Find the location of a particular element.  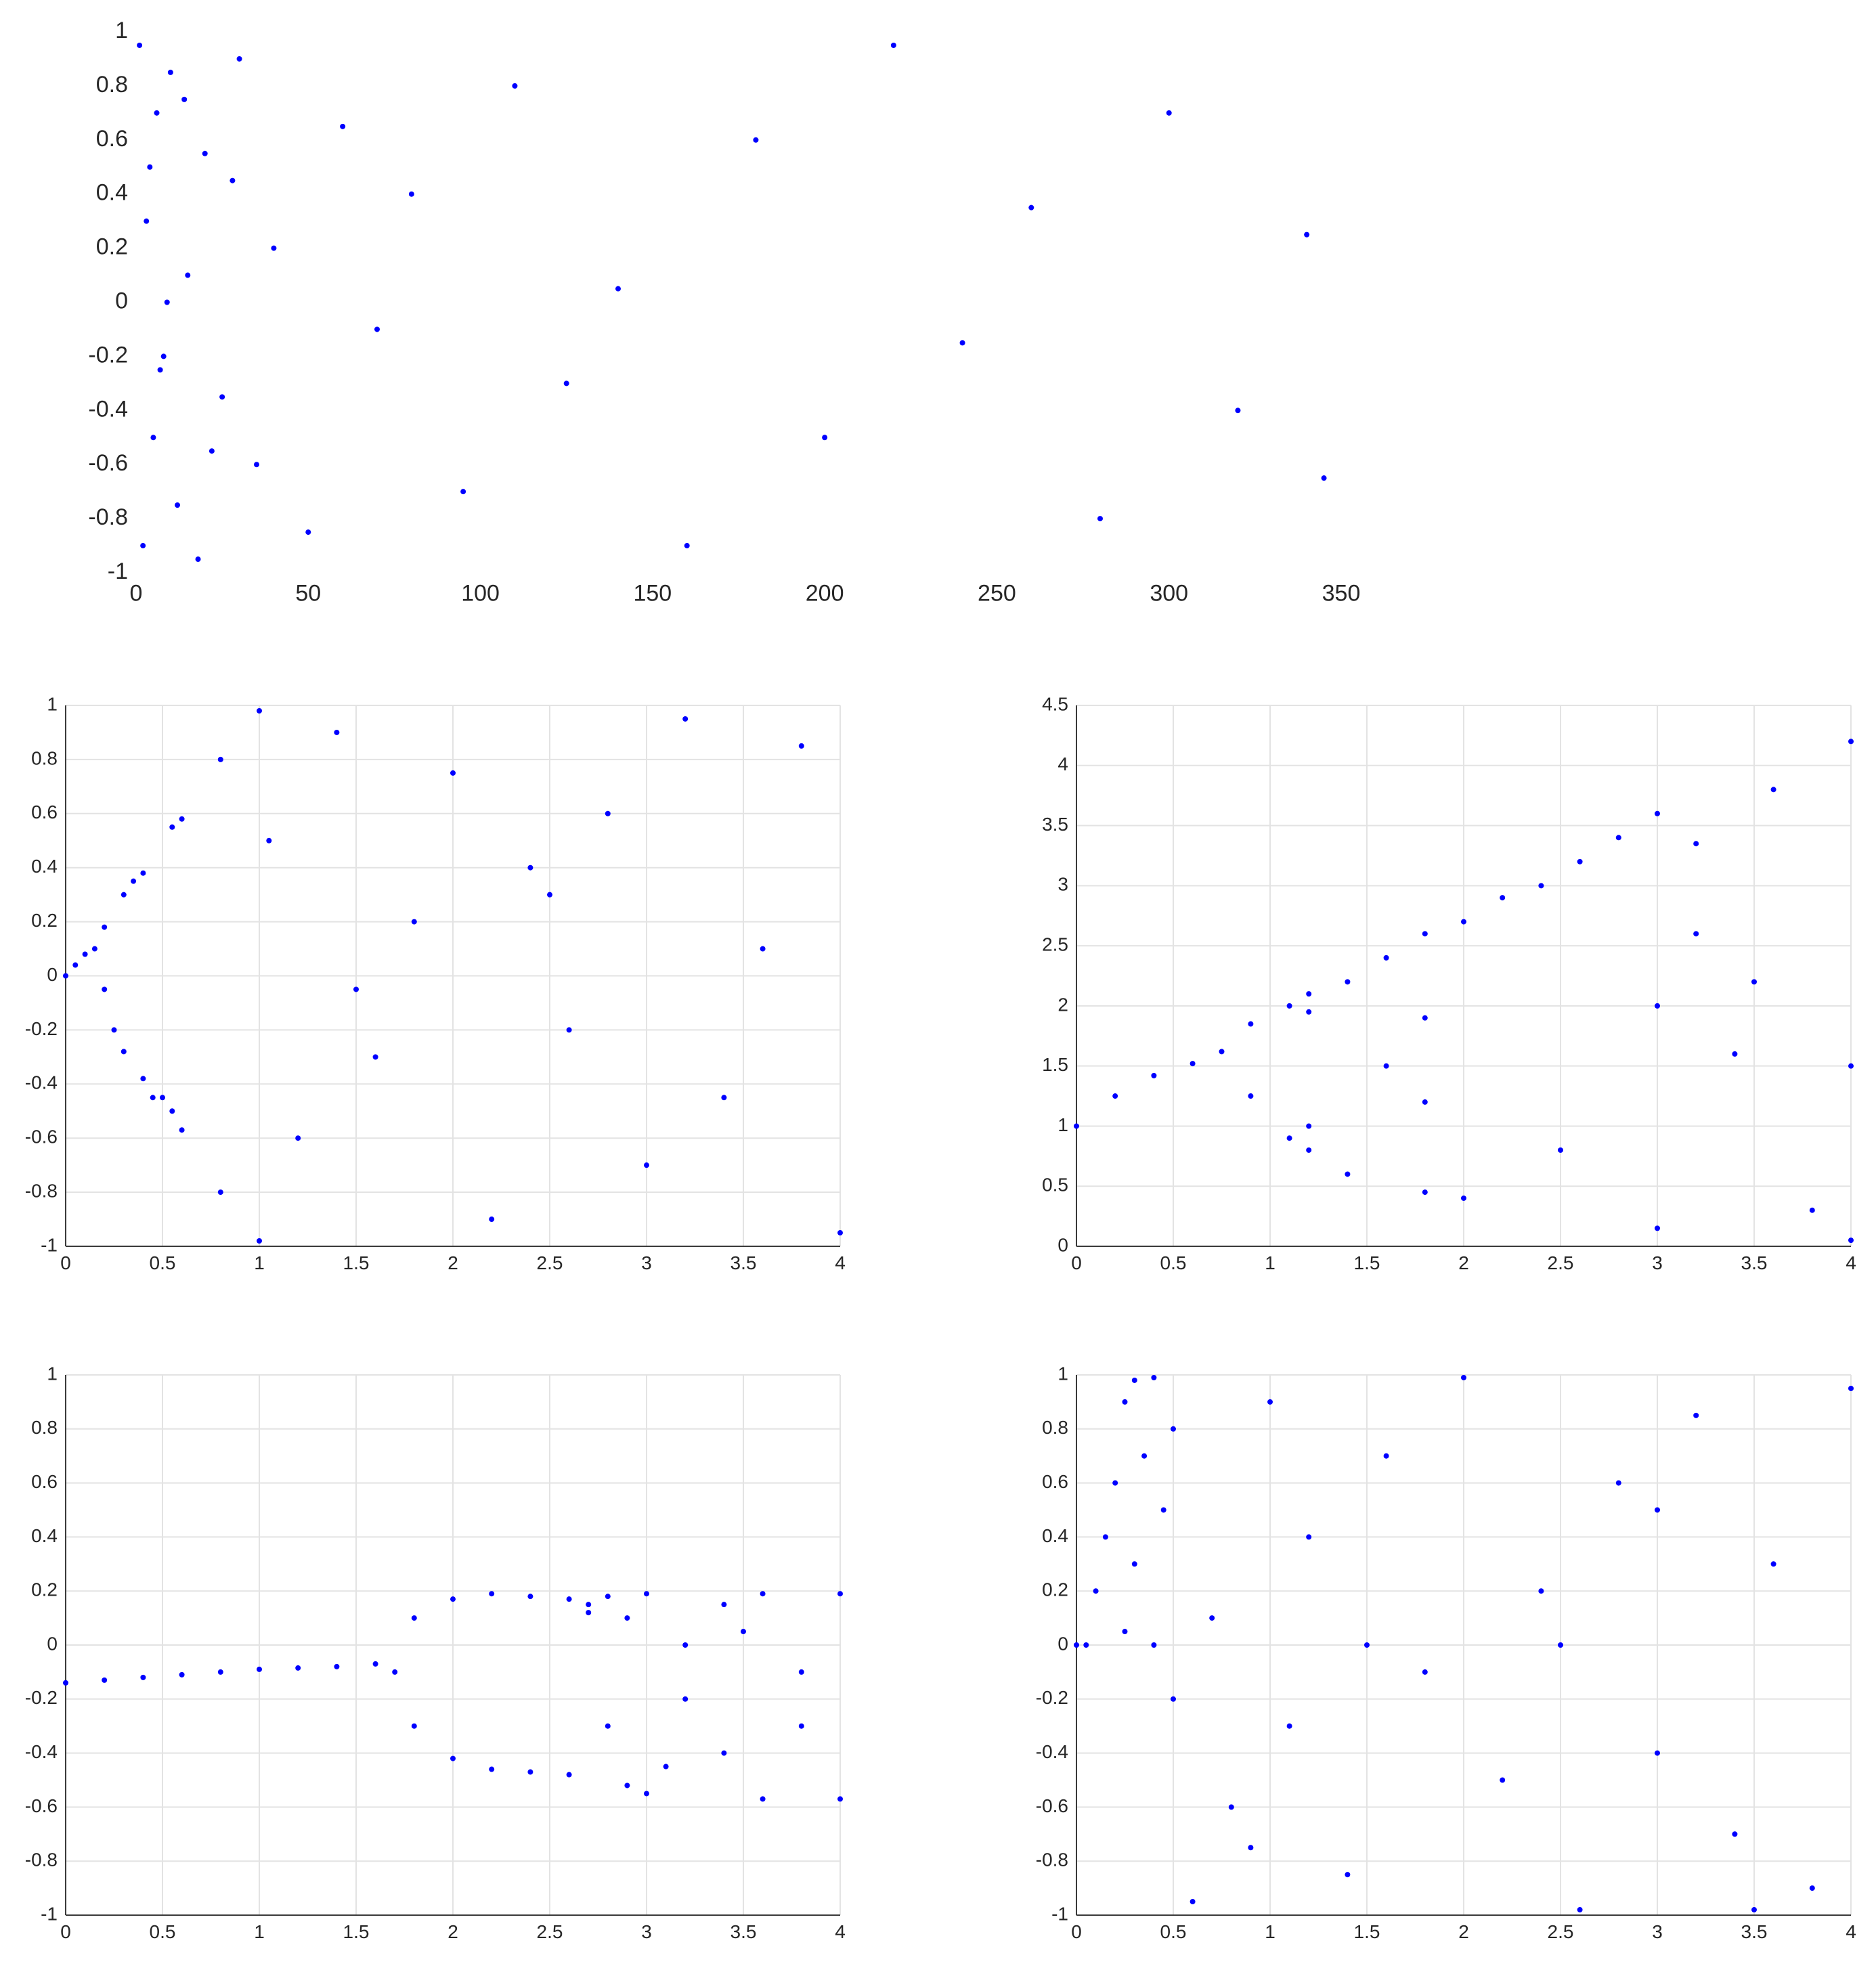

x-tick-label: 100 is located at coordinates (480, 593).